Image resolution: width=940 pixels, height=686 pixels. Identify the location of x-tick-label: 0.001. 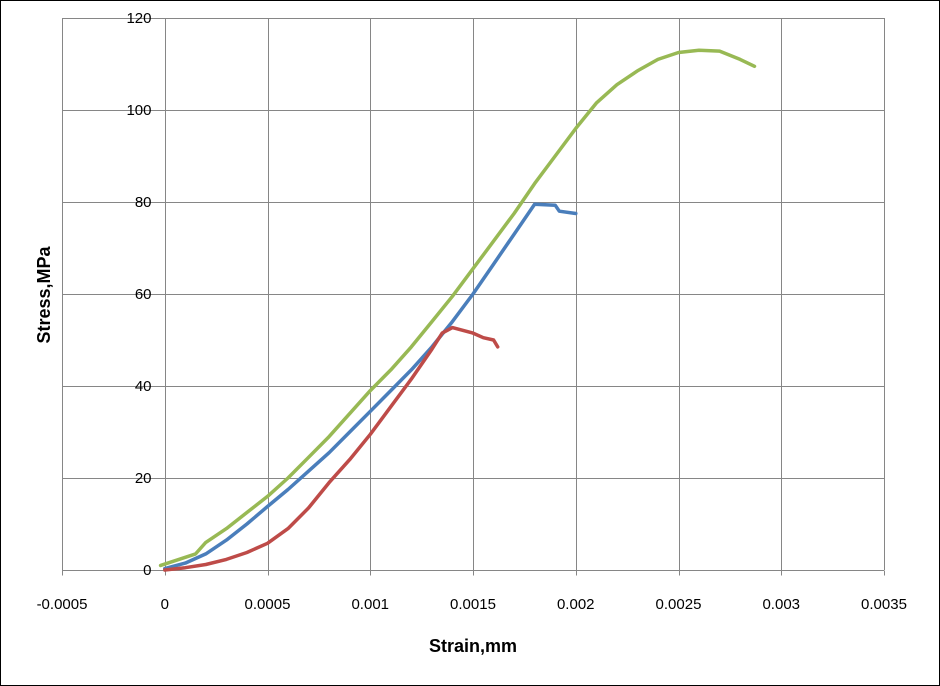
(370, 604).